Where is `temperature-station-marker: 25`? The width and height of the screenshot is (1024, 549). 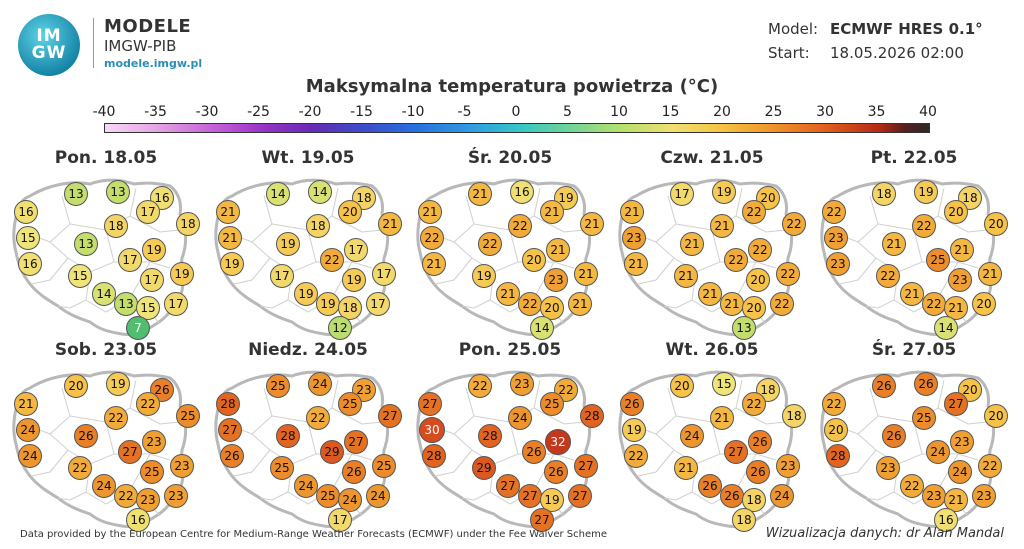
temperature-station-marker: 25 is located at coordinates (328, 496).